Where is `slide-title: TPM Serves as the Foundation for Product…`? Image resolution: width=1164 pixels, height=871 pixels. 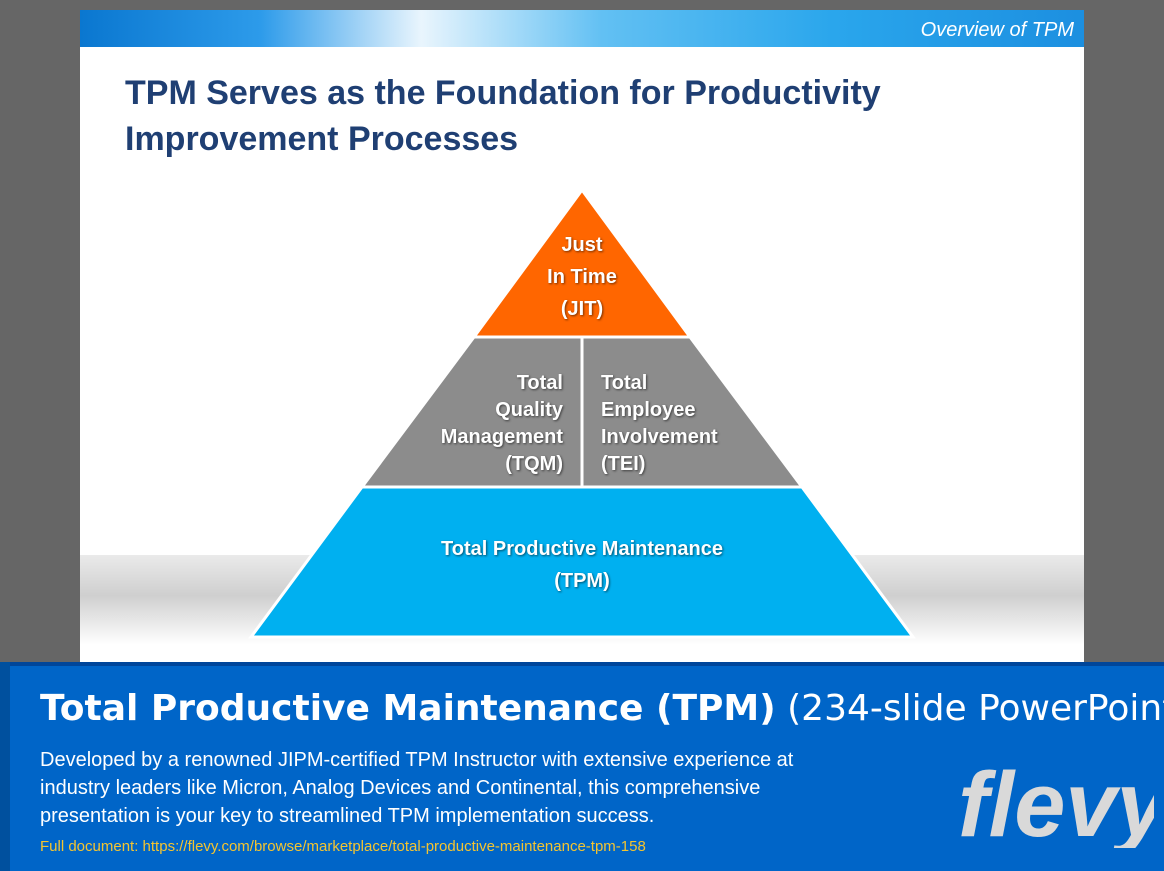
slide-title: TPM Serves as the Foundation for Product… is located at coordinates (503, 116).